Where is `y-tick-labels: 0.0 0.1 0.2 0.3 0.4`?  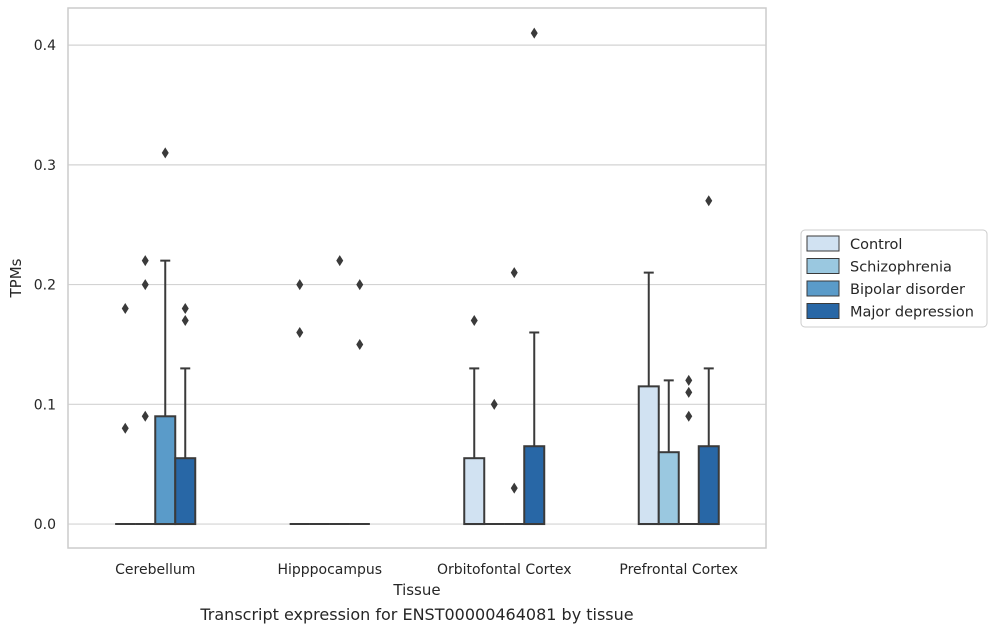
y-tick-labels: 0.0 0.1 0.2 0.3 0.4 is located at coordinates (45, 285).